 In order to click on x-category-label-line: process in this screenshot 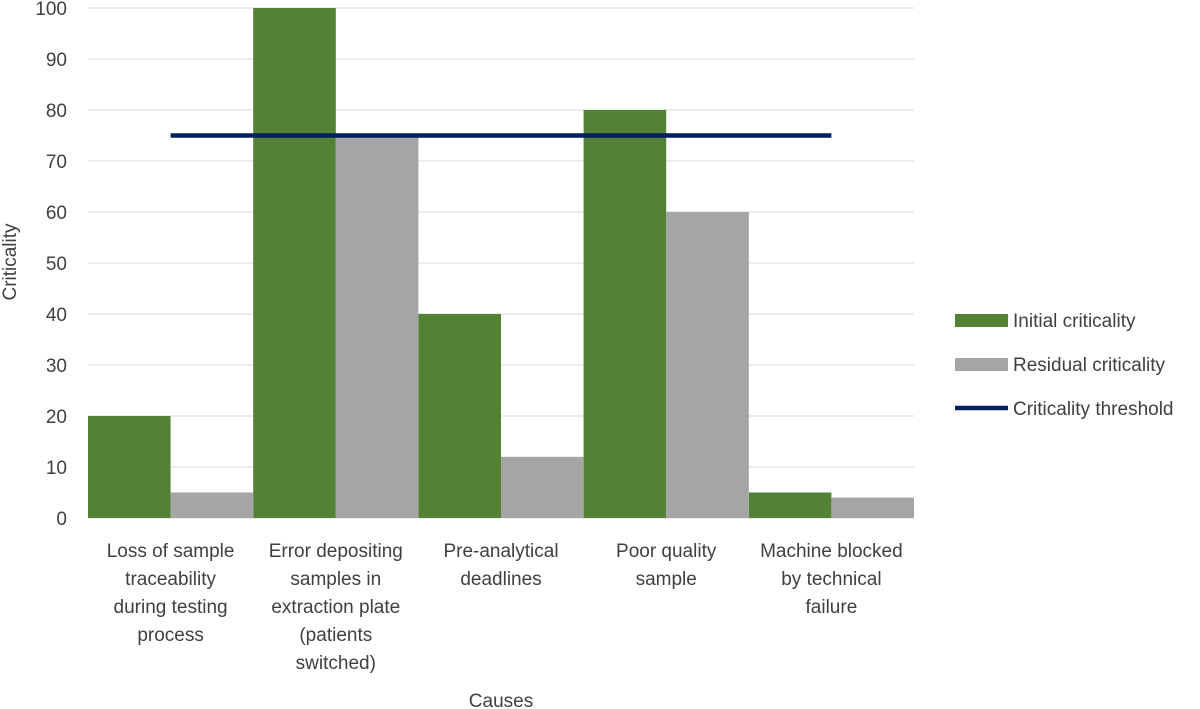, I will do `click(170, 635)`.